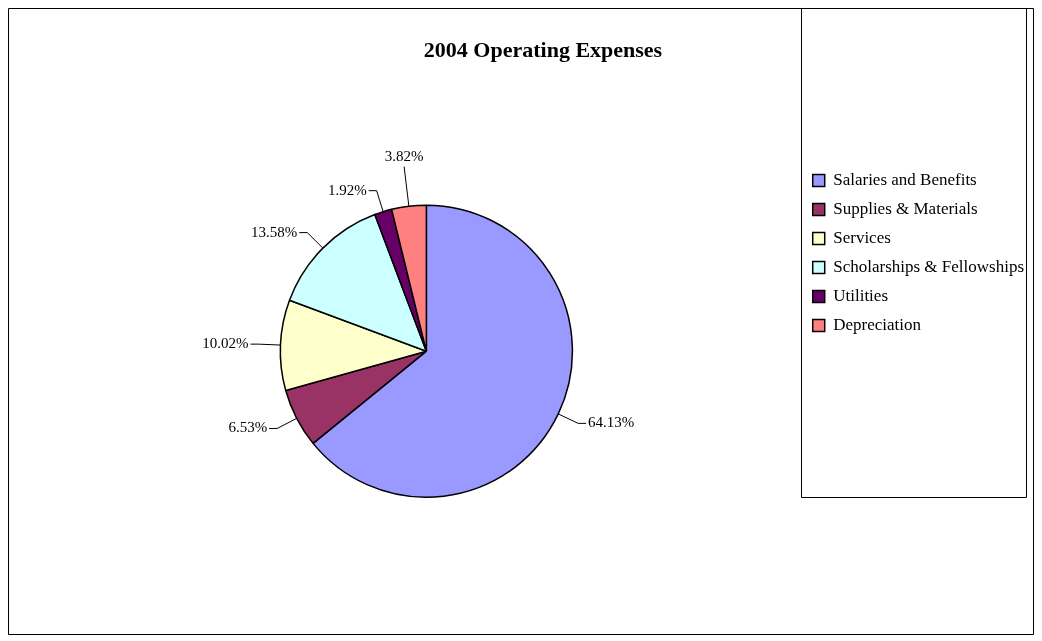  I want to click on data-label: 10.02%, so click(225, 343).